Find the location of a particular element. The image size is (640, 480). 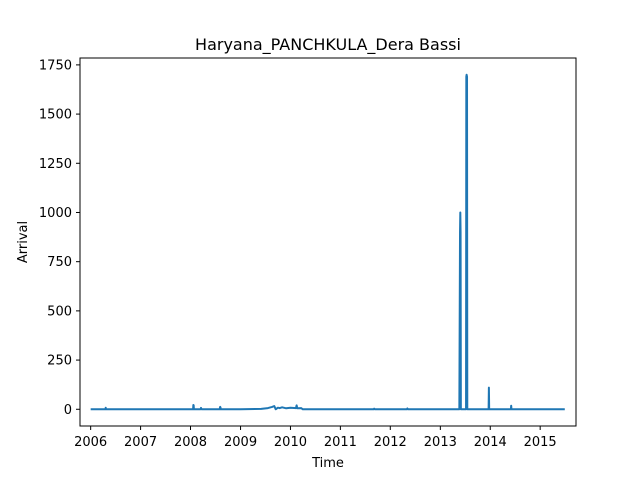

x-tick-label: 2013 is located at coordinates (440, 442).